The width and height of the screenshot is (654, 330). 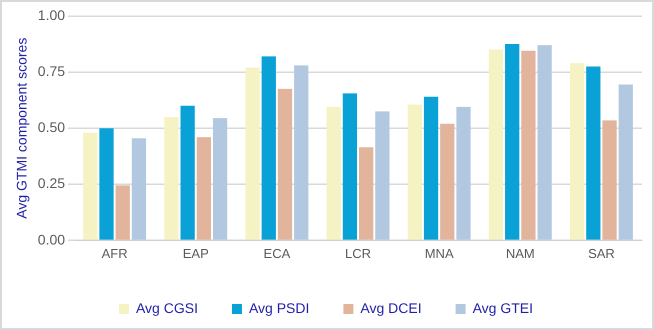 I want to click on y-tick-label: 0.75, so click(x=52, y=70).